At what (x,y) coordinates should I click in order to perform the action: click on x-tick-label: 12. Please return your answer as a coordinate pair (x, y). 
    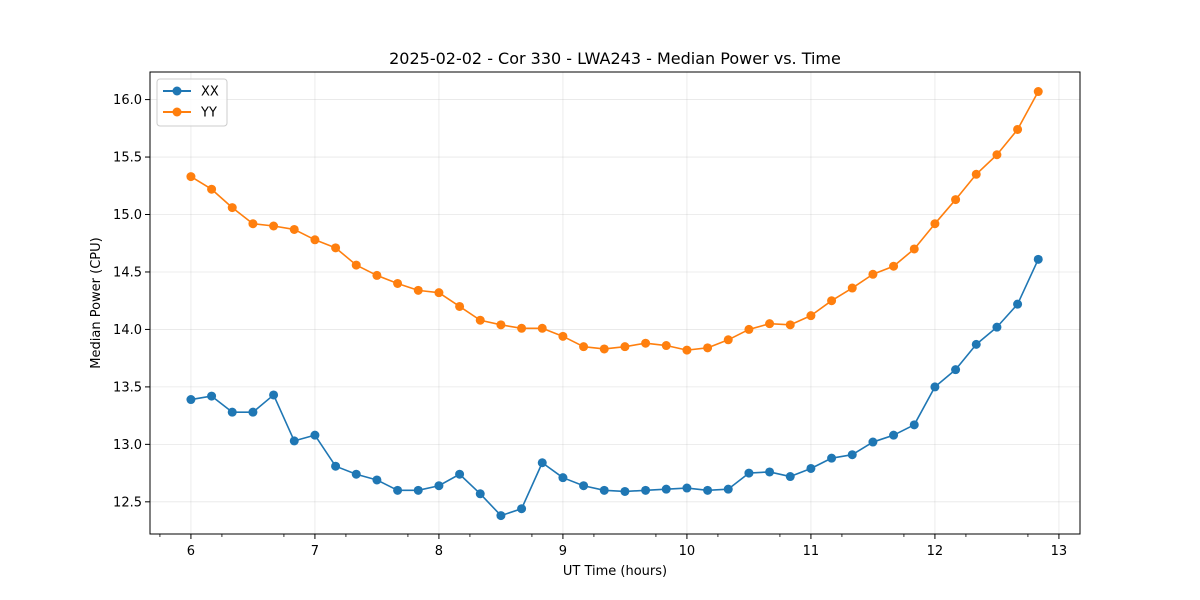
    Looking at the image, I should click on (935, 551).